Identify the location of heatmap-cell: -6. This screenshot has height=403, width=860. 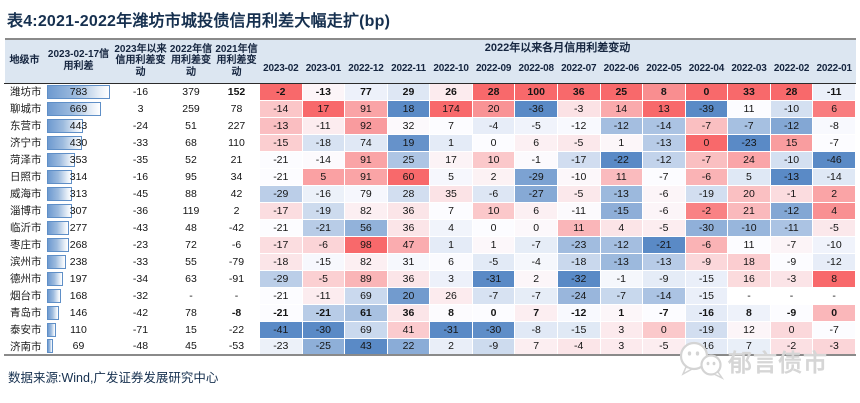
(706, 244).